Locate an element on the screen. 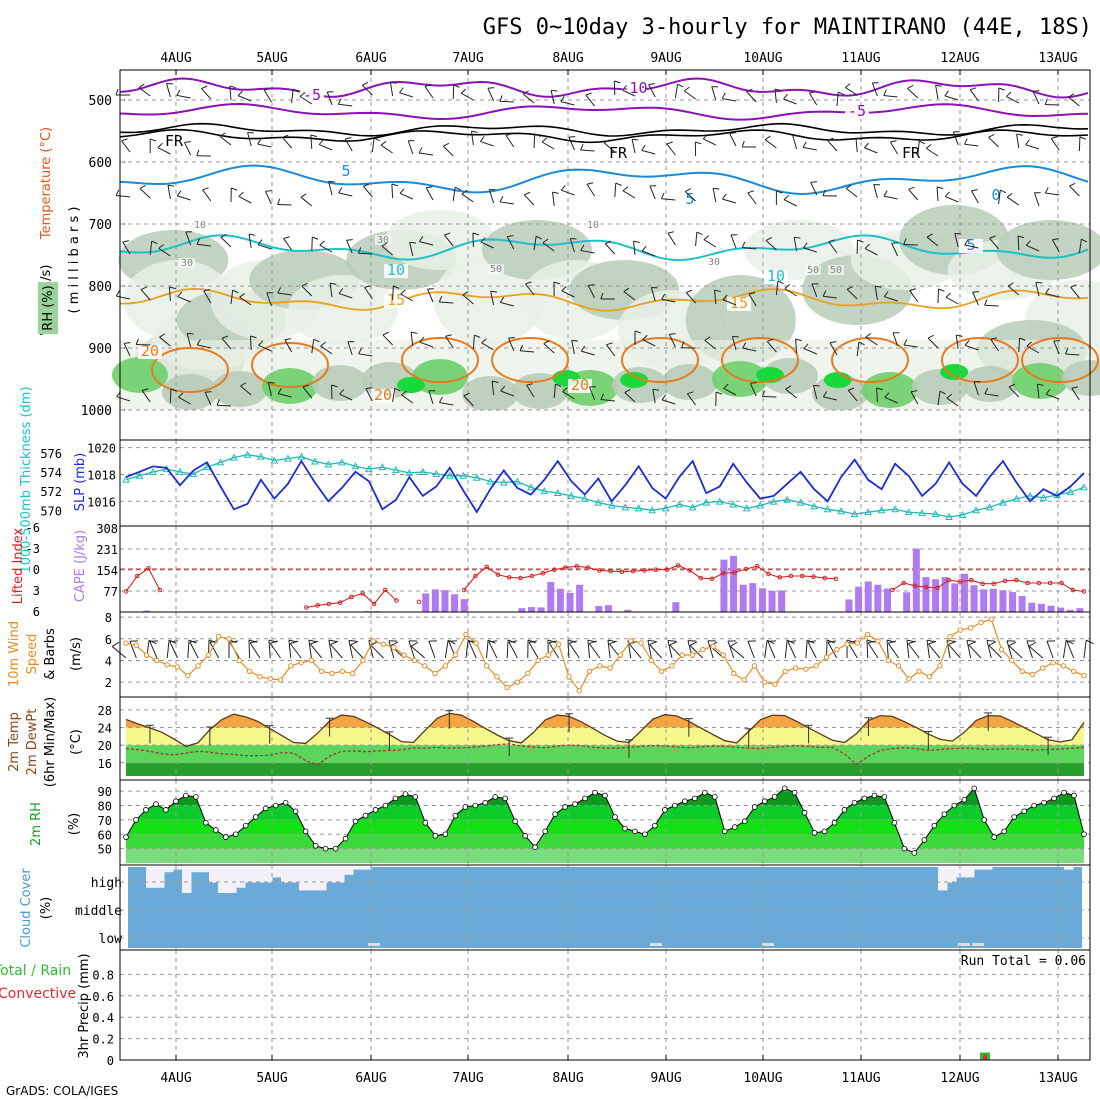  contour-fr-a is located at coordinates (604, 129).